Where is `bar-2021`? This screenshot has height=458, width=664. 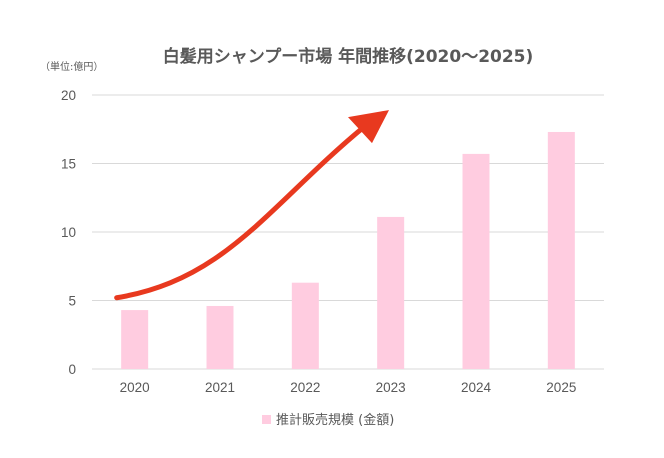
bar-2021 is located at coordinates (220, 337).